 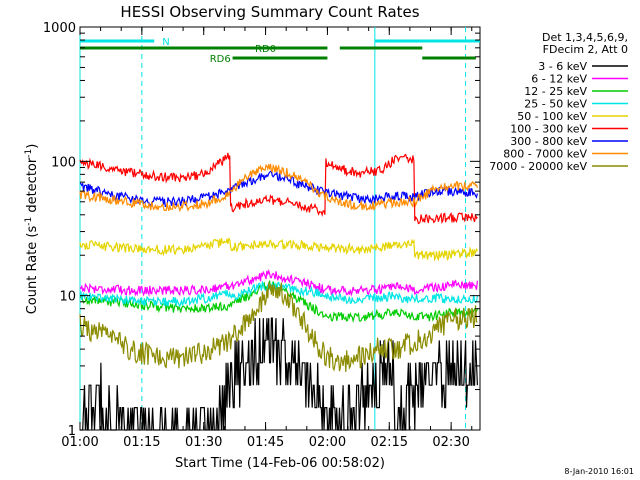 I want to click on y-axis-label: Count Rate (s-1 detector-1), so click(x=32, y=229).